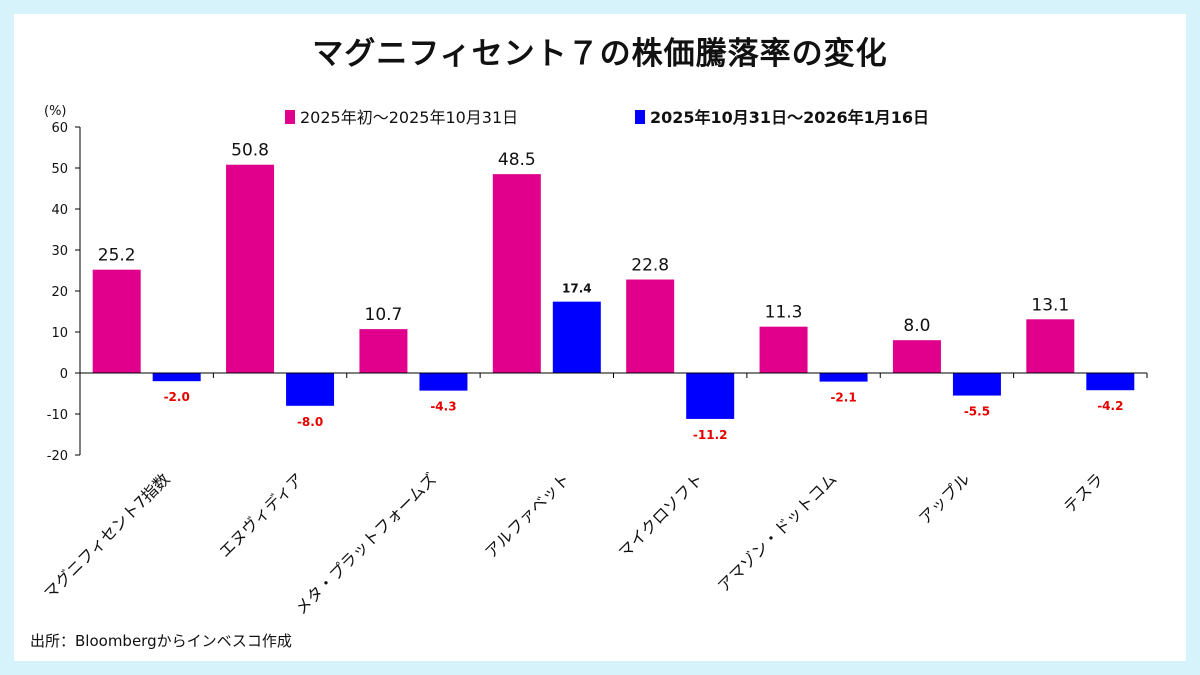  What do you see at coordinates (117, 256) in the screenshot?
I see `data-label-series1: 25.2` at bounding box center [117, 256].